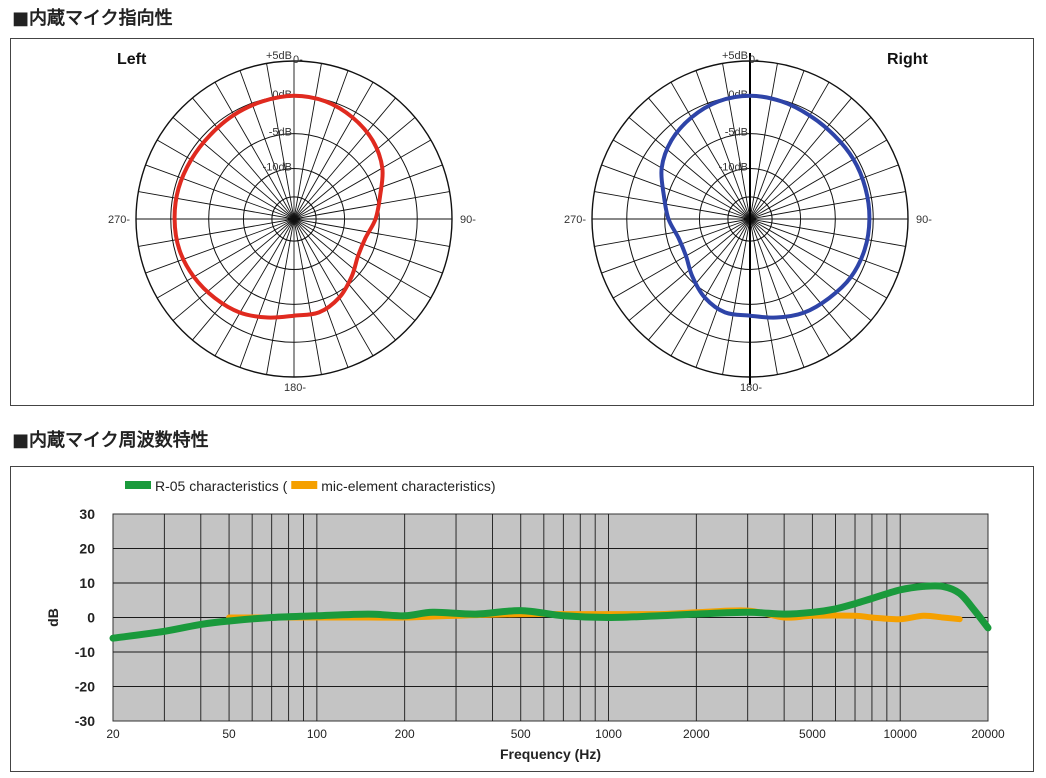 The image size is (1046, 778). I want to click on polar-right-angle-label: 0-, so click(754, 60).